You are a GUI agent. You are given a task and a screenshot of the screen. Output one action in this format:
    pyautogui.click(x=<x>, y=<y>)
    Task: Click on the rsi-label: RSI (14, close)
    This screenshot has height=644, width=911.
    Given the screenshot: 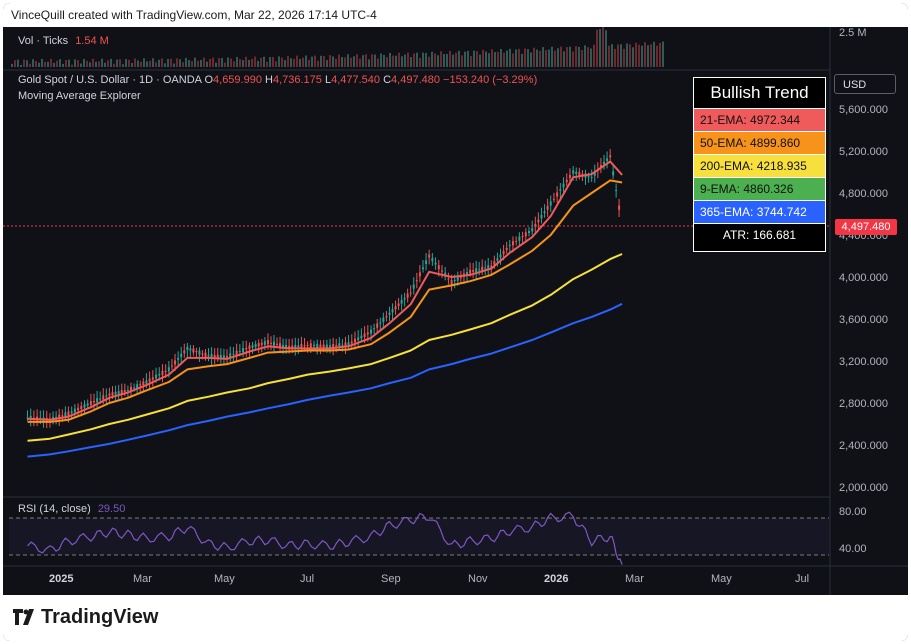 What is the action you would take?
    pyautogui.click(x=54, y=509)
    